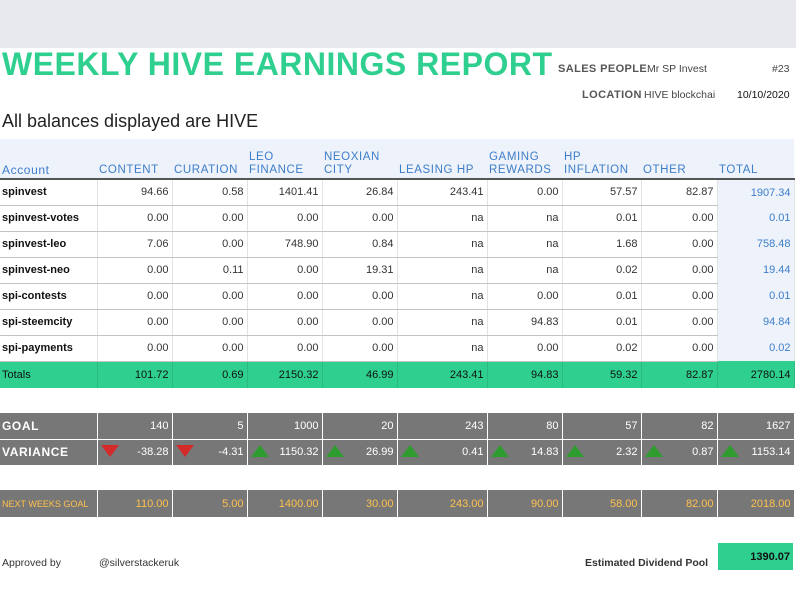 This screenshot has height=589, width=796. I want to click on column-header: NEOXIAN CITY, so click(359, 159).